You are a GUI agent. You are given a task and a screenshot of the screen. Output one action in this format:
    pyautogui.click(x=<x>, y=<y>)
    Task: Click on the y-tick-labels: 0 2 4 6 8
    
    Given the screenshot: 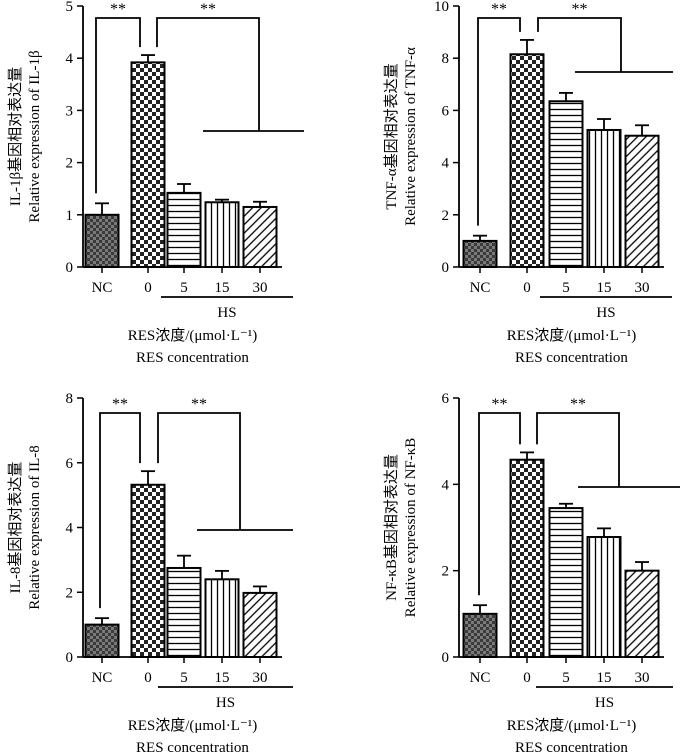 What is the action you would take?
    pyautogui.click(x=70, y=528)
    